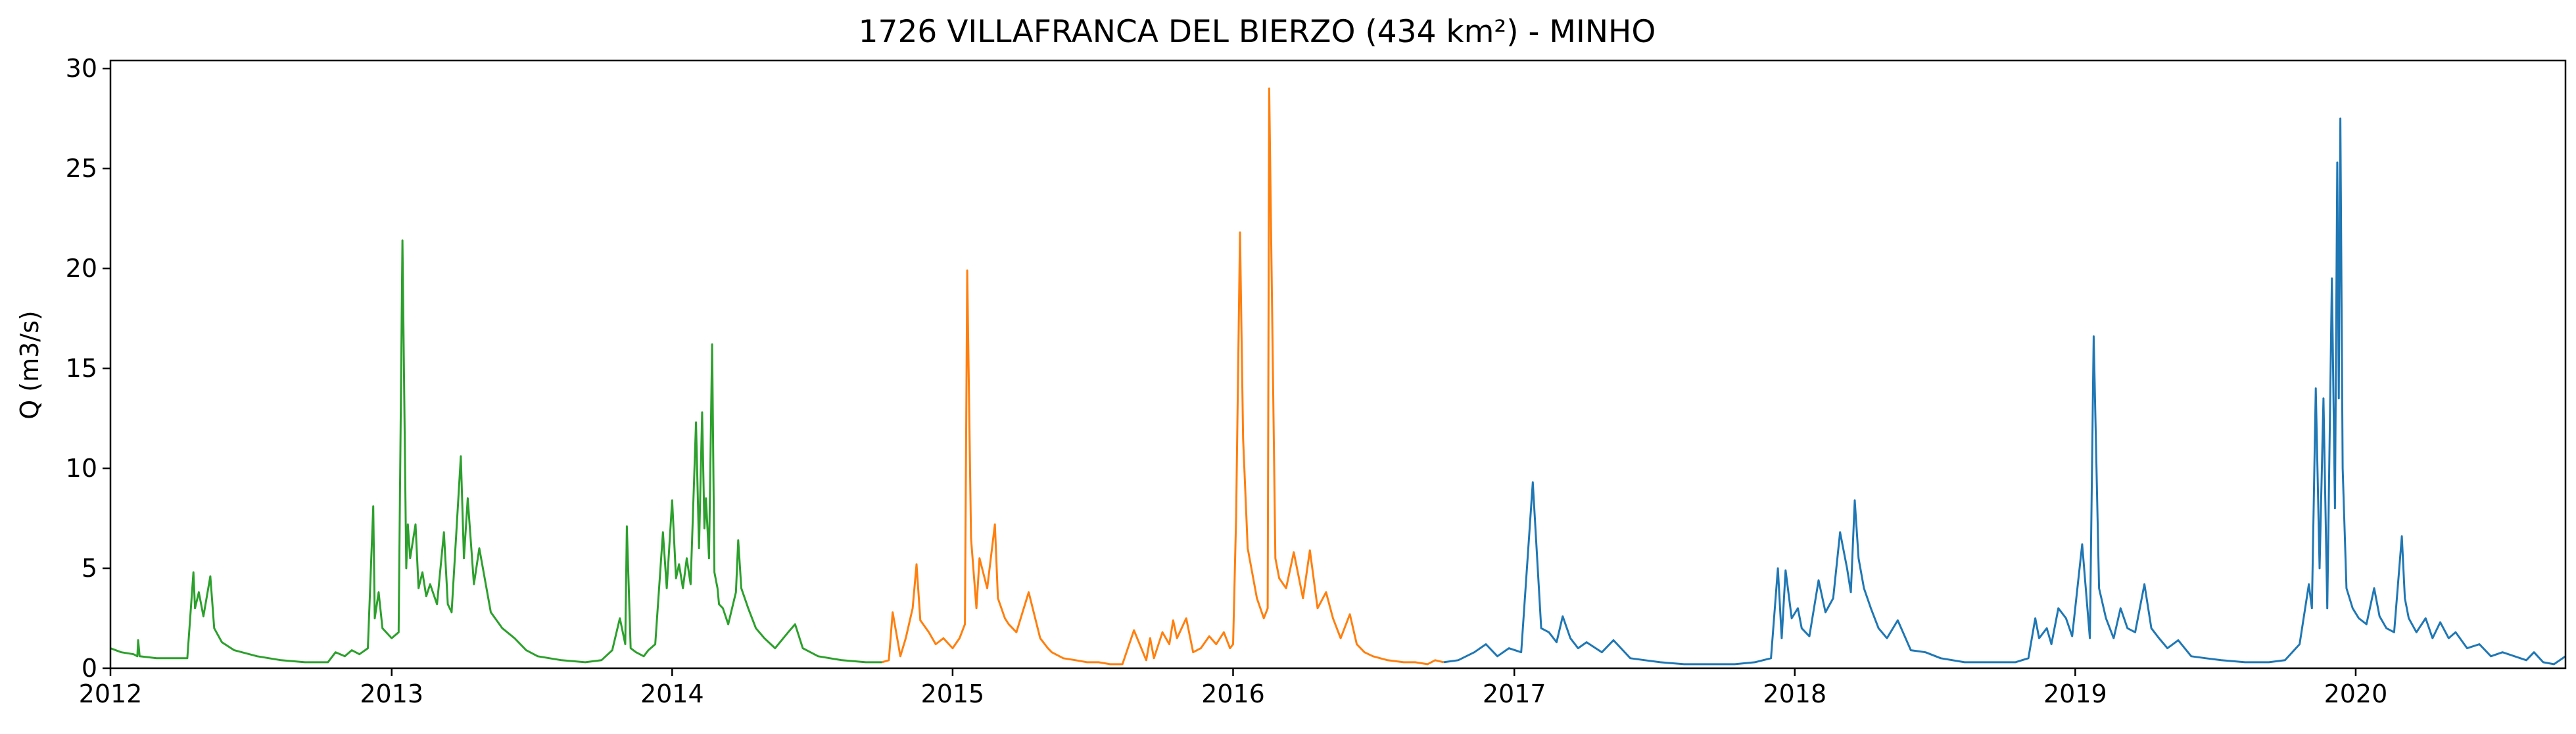 This screenshot has height=734, width=2576. I want to click on x-tick-label: 2012, so click(111, 694).